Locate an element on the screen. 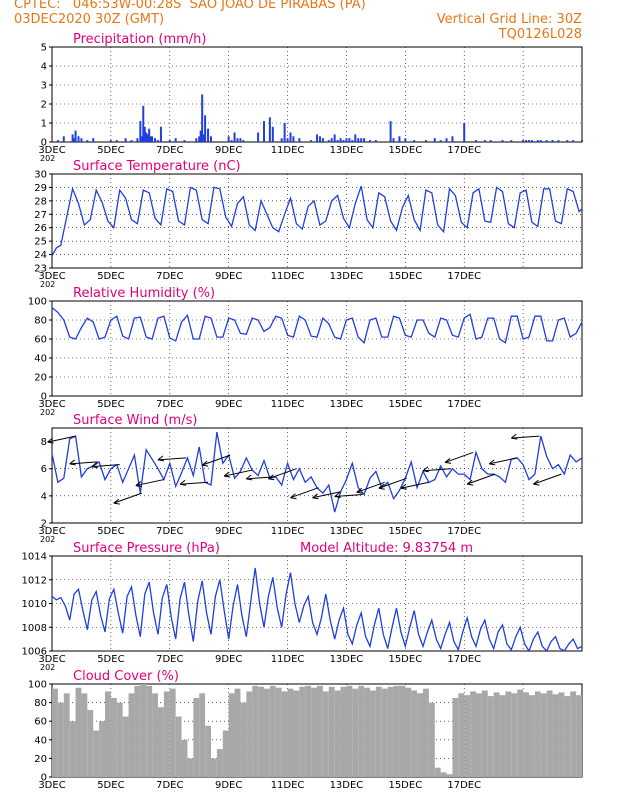 This screenshot has width=618, height=800. pres-xtick-label: 7DEC is located at coordinates (169, 659).